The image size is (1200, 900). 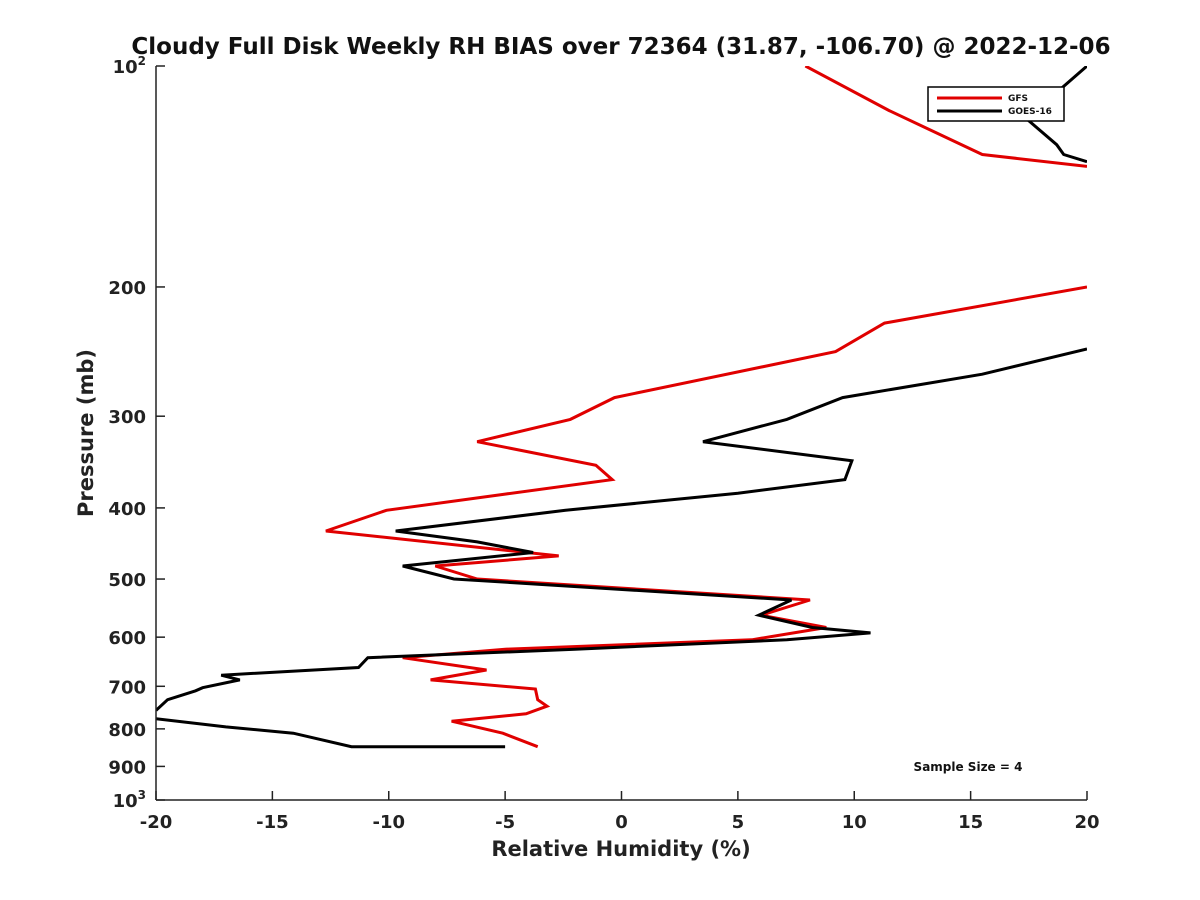 I want to click on x-tick-label: -5, so click(x=505, y=822).